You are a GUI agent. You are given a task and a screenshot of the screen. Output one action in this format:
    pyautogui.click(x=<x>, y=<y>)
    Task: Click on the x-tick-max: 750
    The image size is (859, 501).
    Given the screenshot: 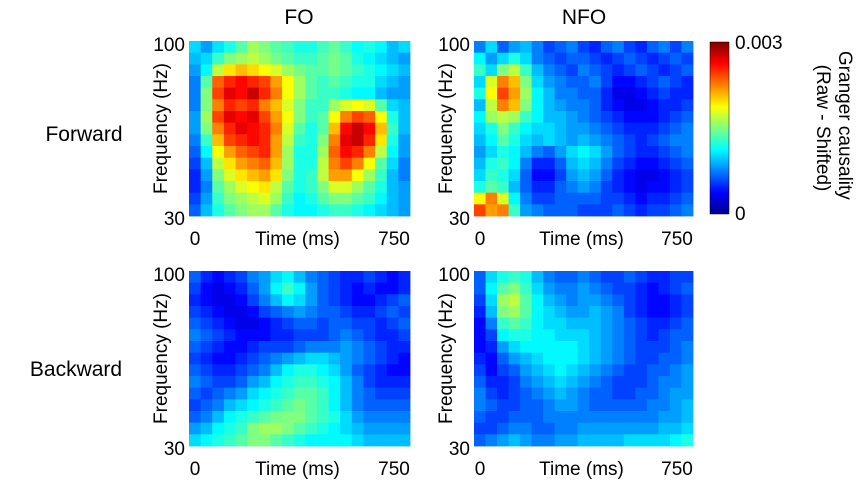 What is the action you would take?
    pyautogui.click(x=677, y=469)
    